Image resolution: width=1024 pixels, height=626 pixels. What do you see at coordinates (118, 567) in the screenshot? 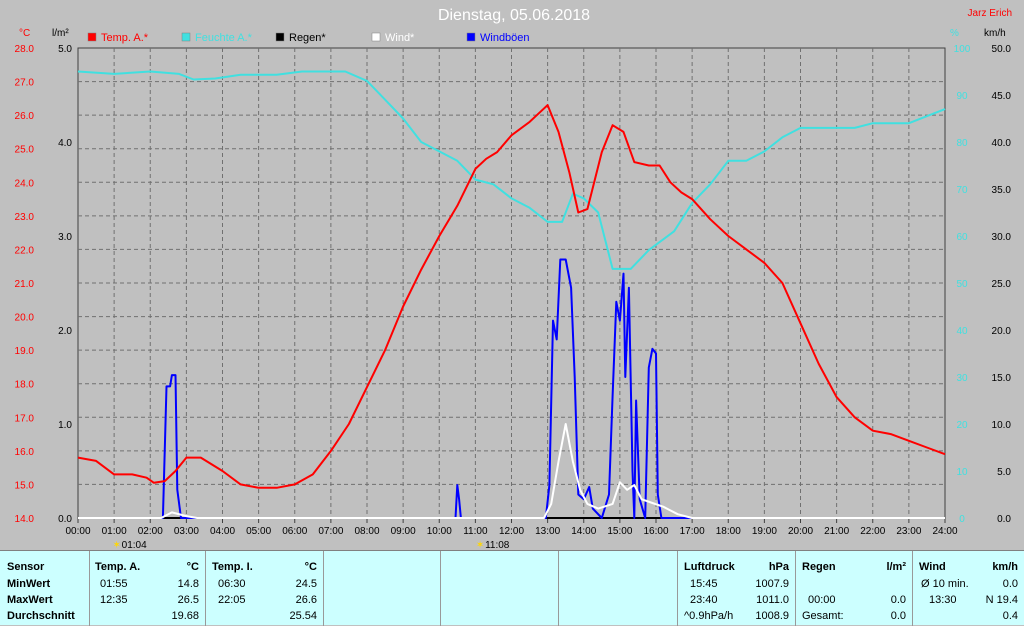
I see `temp-a-header: Temp. A.` at bounding box center [118, 567].